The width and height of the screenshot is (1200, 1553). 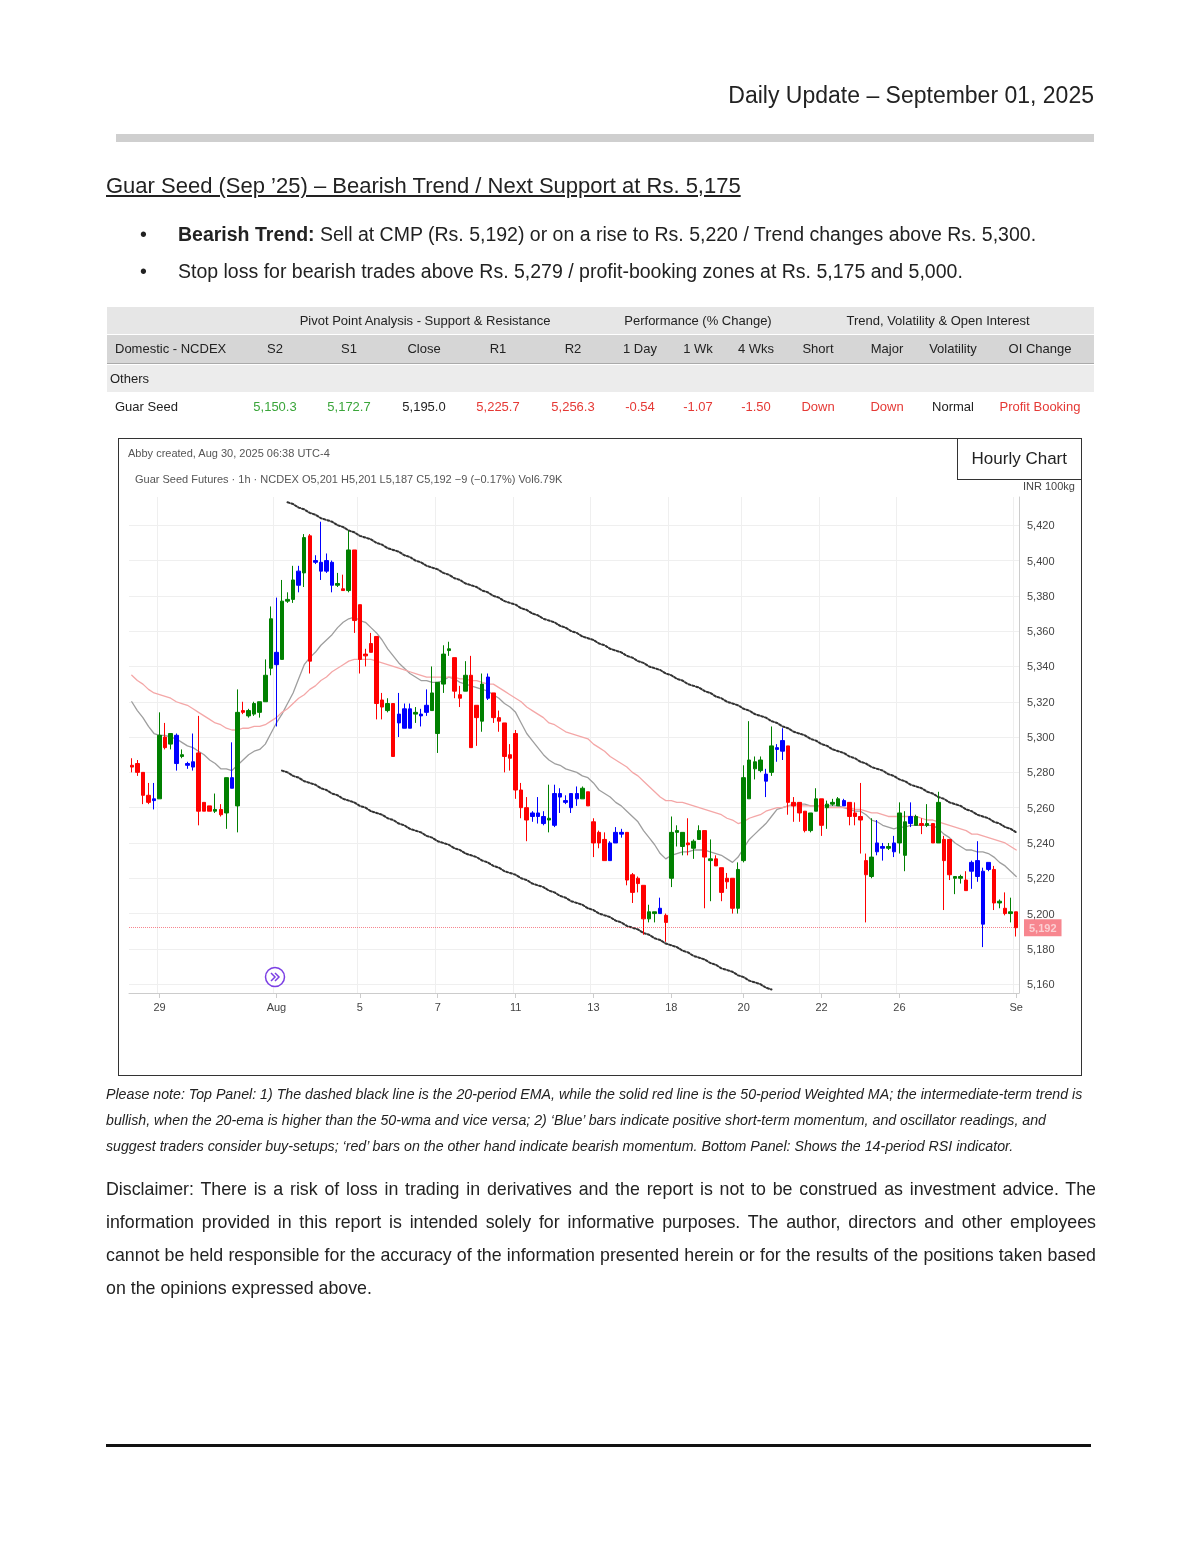 What do you see at coordinates (1018, 459) in the screenshot?
I see `chart-title: Hourly Chart` at bounding box center [1018, 459].